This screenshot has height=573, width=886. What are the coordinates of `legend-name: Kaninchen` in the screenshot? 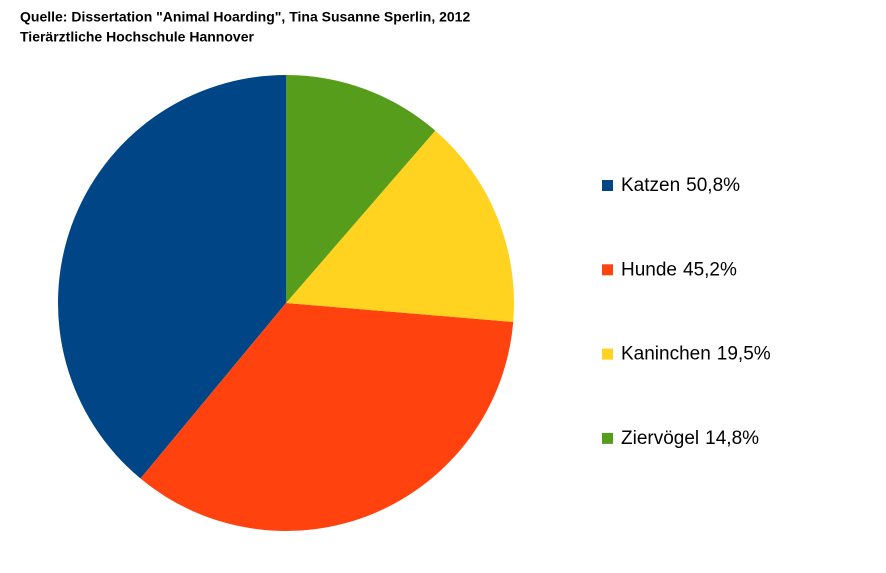 It's located at (666, 354).